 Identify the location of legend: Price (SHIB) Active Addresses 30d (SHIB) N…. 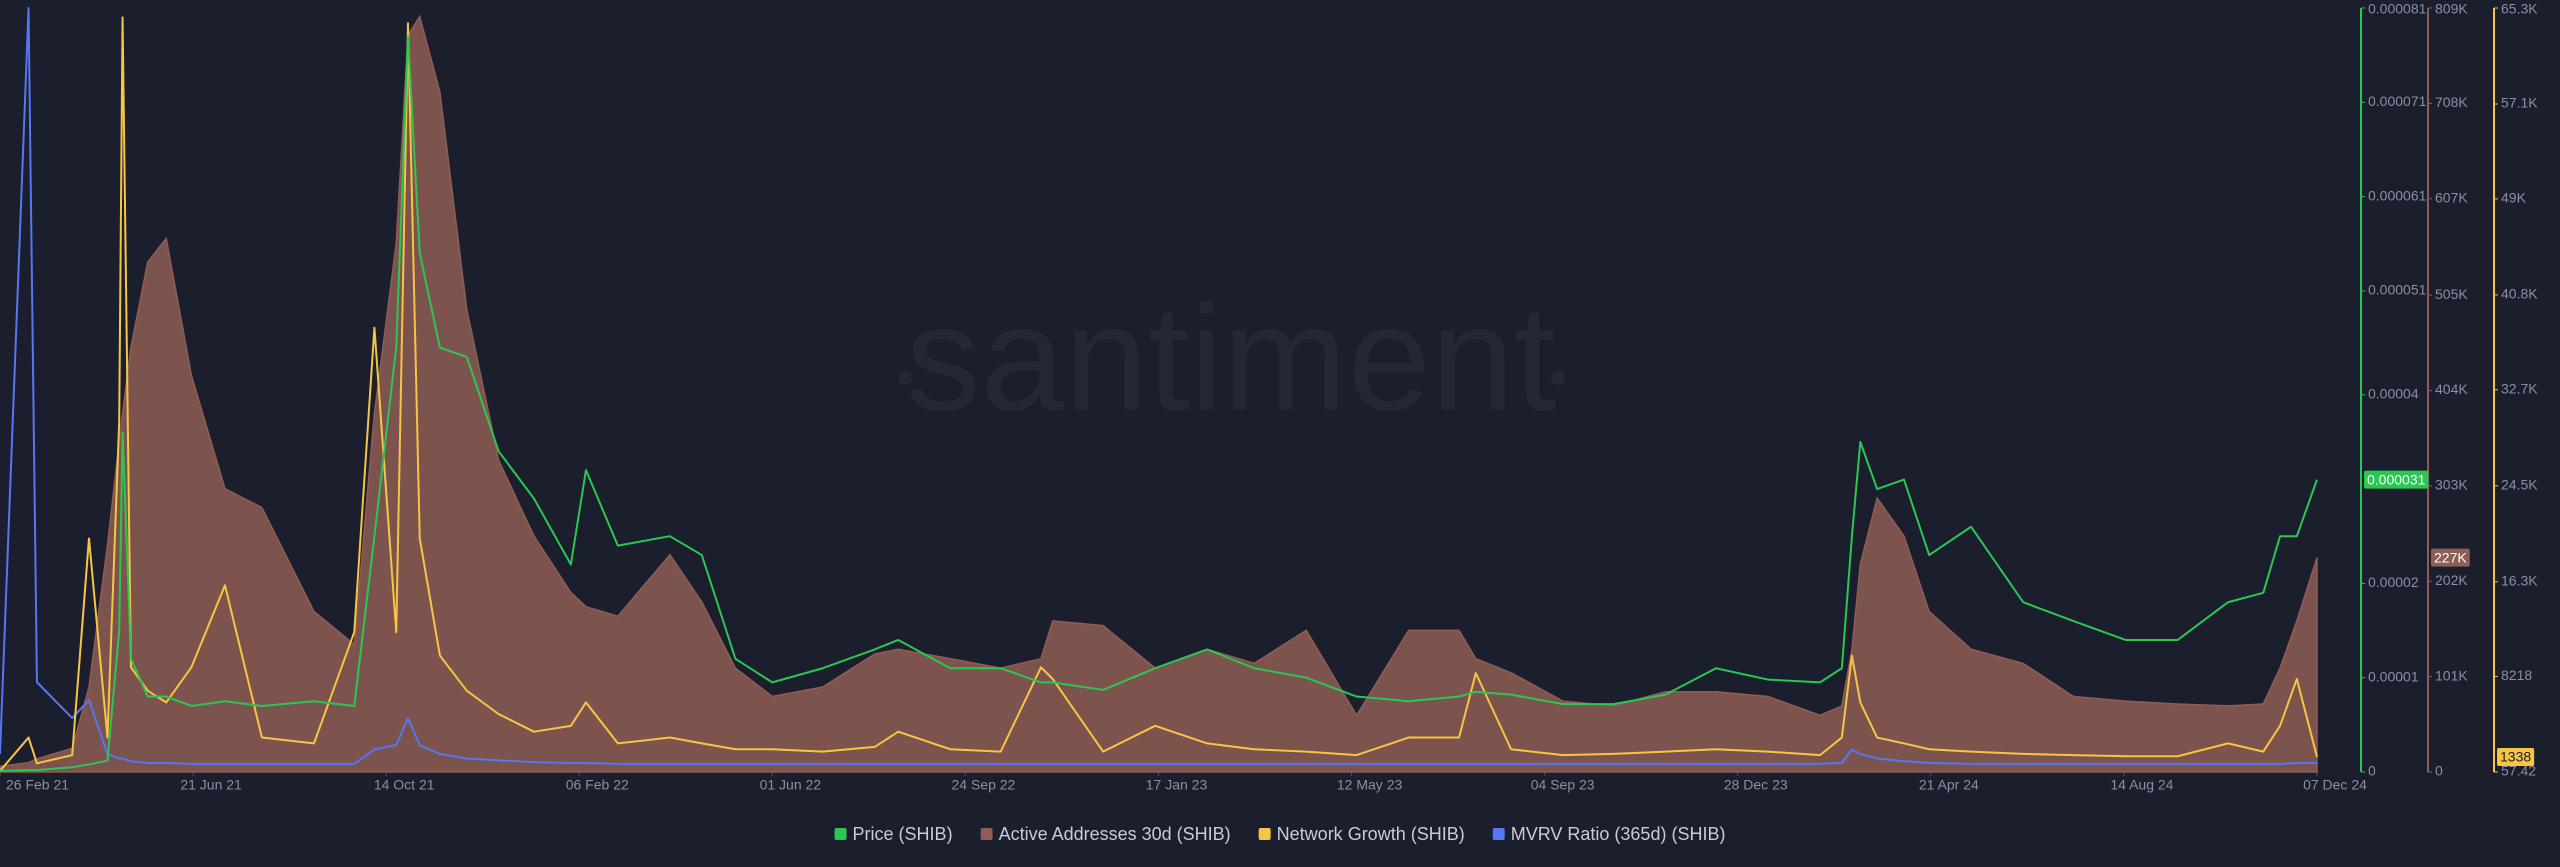
(1280, 834).